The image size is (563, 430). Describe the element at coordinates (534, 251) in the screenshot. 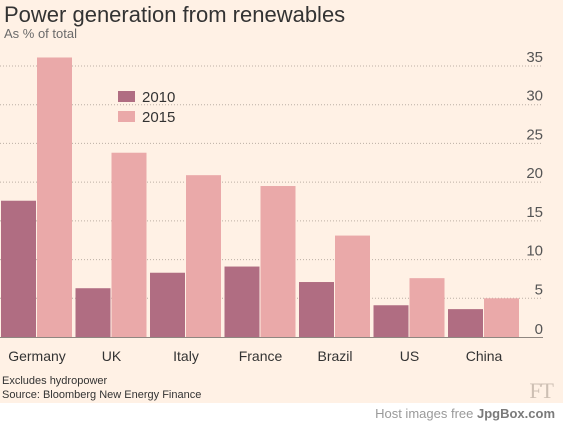

I see `y-tick-label: 10` at that location.